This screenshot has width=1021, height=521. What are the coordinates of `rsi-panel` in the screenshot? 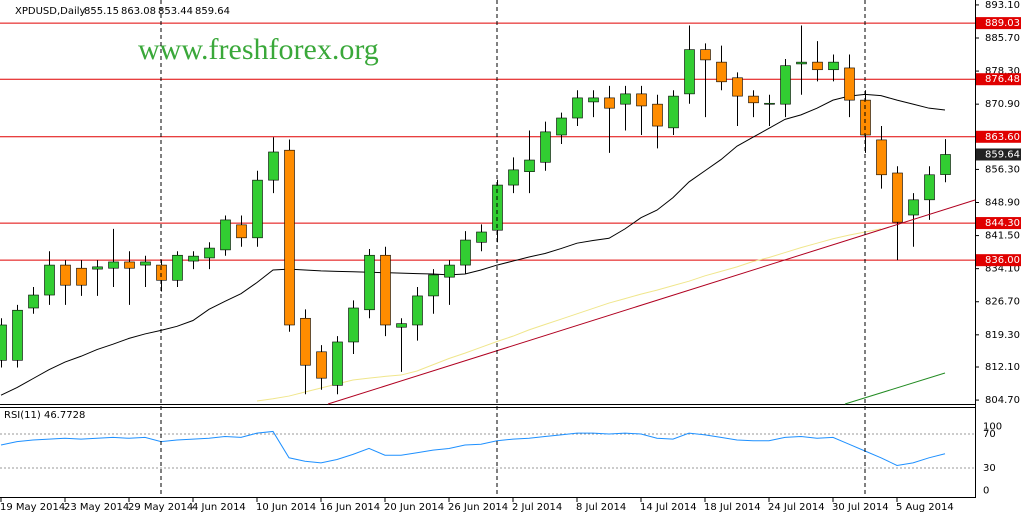 It's located at (487, 449).